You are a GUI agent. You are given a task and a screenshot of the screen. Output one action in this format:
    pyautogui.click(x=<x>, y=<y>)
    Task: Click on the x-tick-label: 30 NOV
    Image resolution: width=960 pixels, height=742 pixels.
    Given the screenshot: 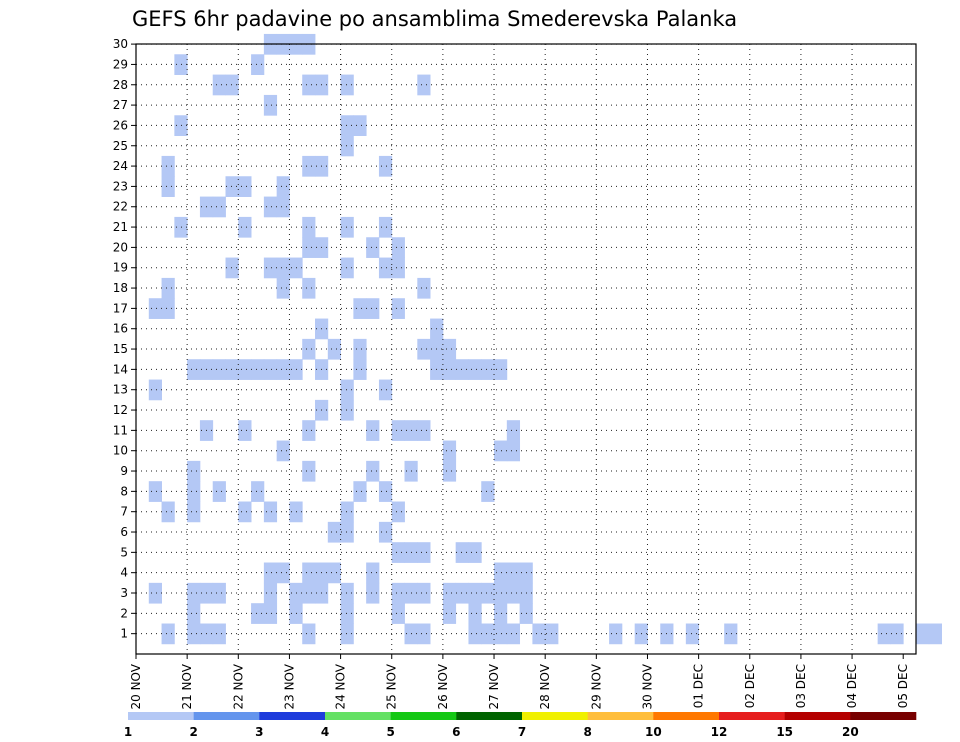 What is the action you would take?
    pyautogui.click(x=647, y=686)
    